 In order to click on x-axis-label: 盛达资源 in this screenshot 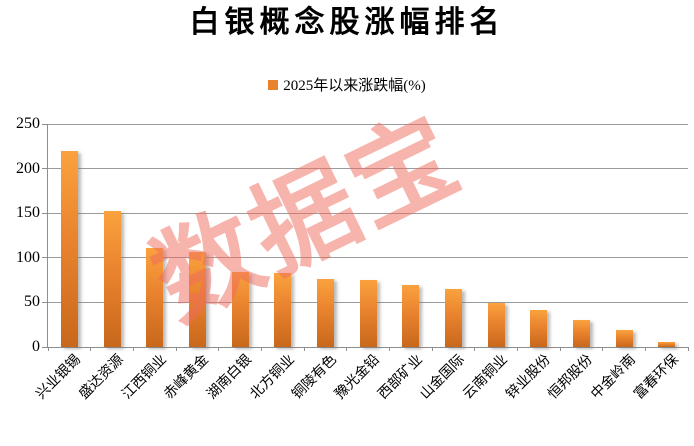, I will do `click(101, 377)`.